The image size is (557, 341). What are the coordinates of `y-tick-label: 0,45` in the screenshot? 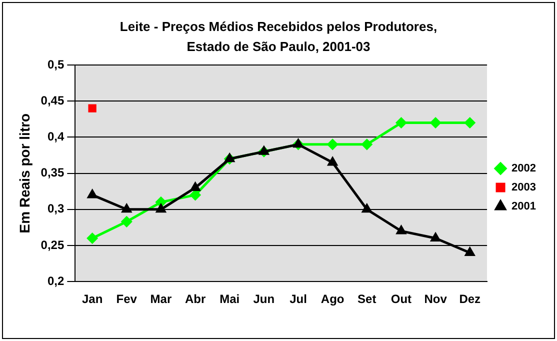 It's located at (52, 100).